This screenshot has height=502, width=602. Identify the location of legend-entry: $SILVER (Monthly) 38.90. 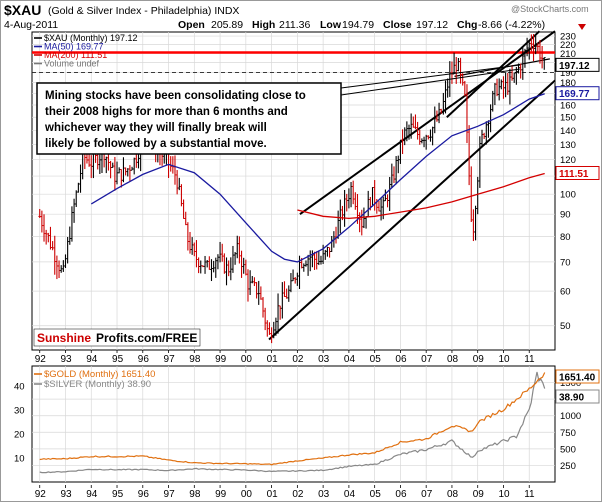
(97, 384).